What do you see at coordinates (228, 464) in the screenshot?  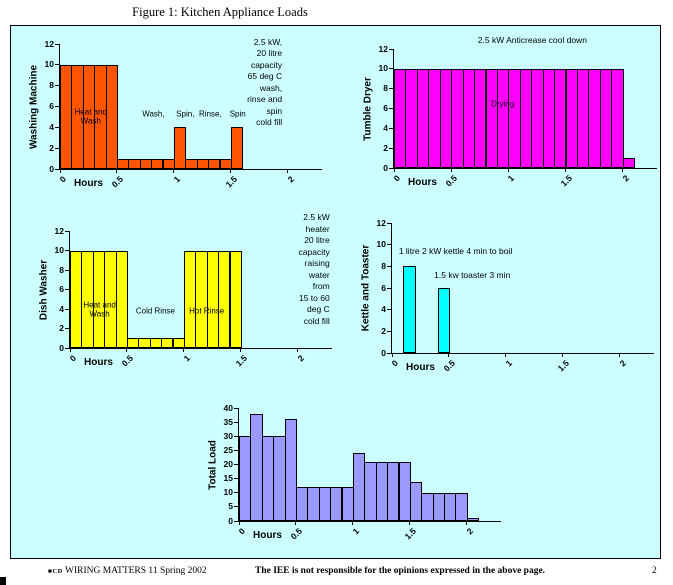 I see `y-tick-label: 20` at bounding box center [228, 464].